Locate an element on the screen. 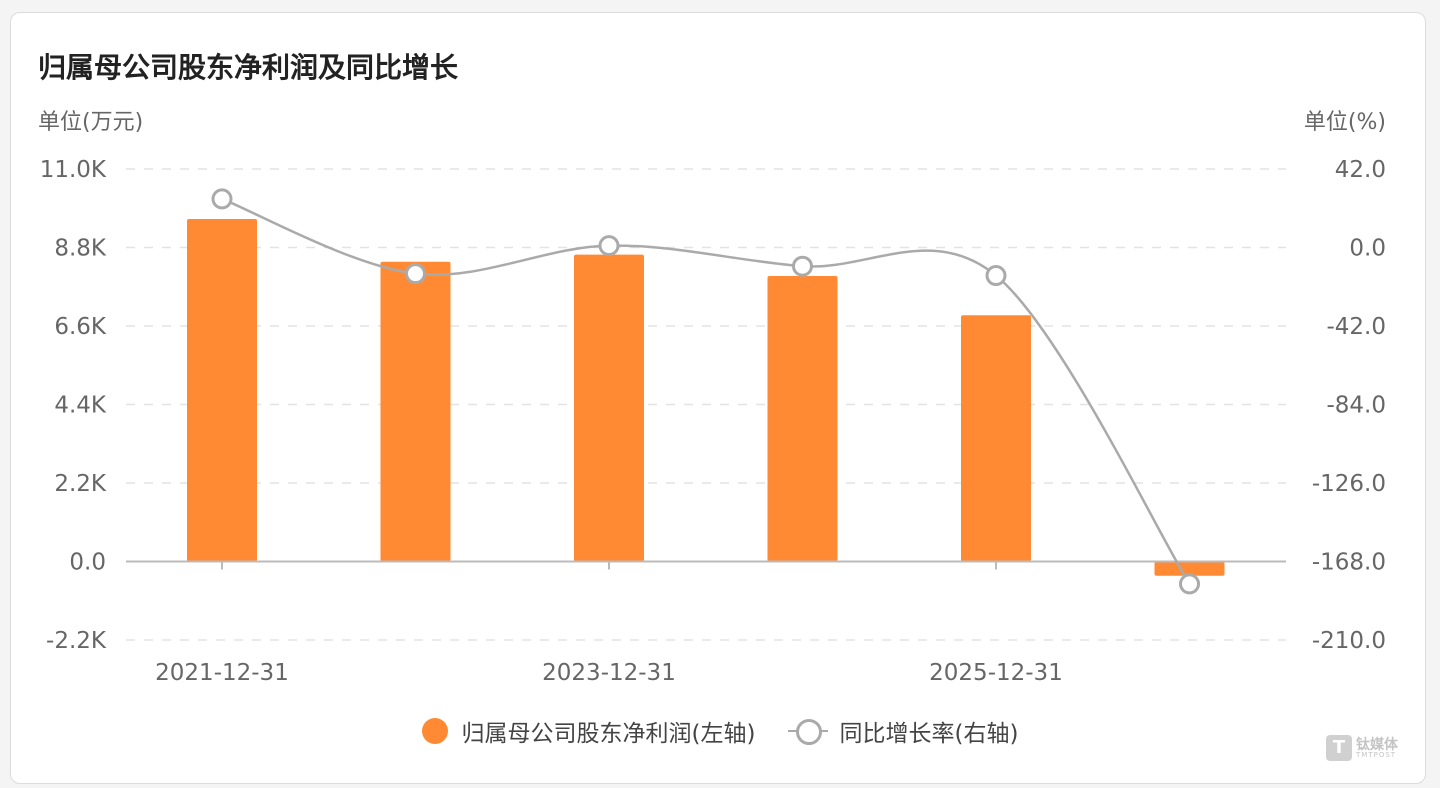 The height and width of the screenshot is (788, 1440). left-tick-label: 0.0 is located at coordinates (87, 563).